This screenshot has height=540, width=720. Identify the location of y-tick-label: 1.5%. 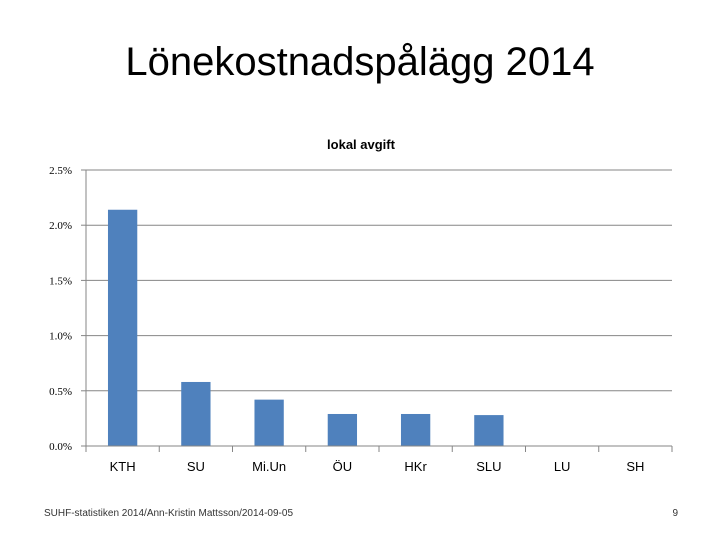
(60, 281).